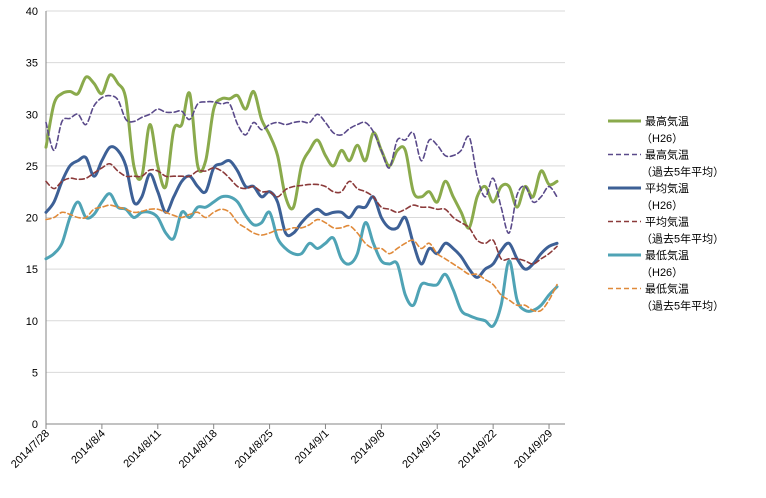 The image size is (766, 498). Describe the element at coordinates (533, 449) in the screenshot. I see `x-tick-label: 2014/9/29` at that location.